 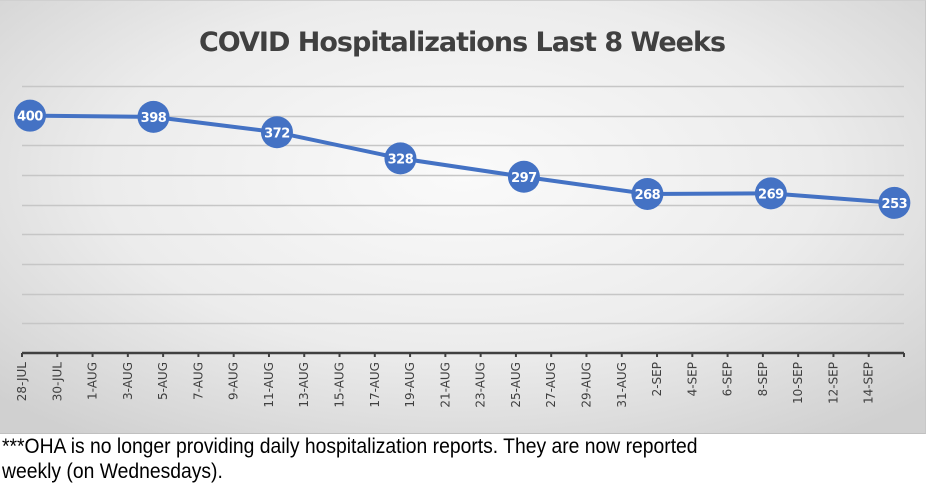 I want to click on x-tick-label: 1-AUG, so click(x=93, y=381).